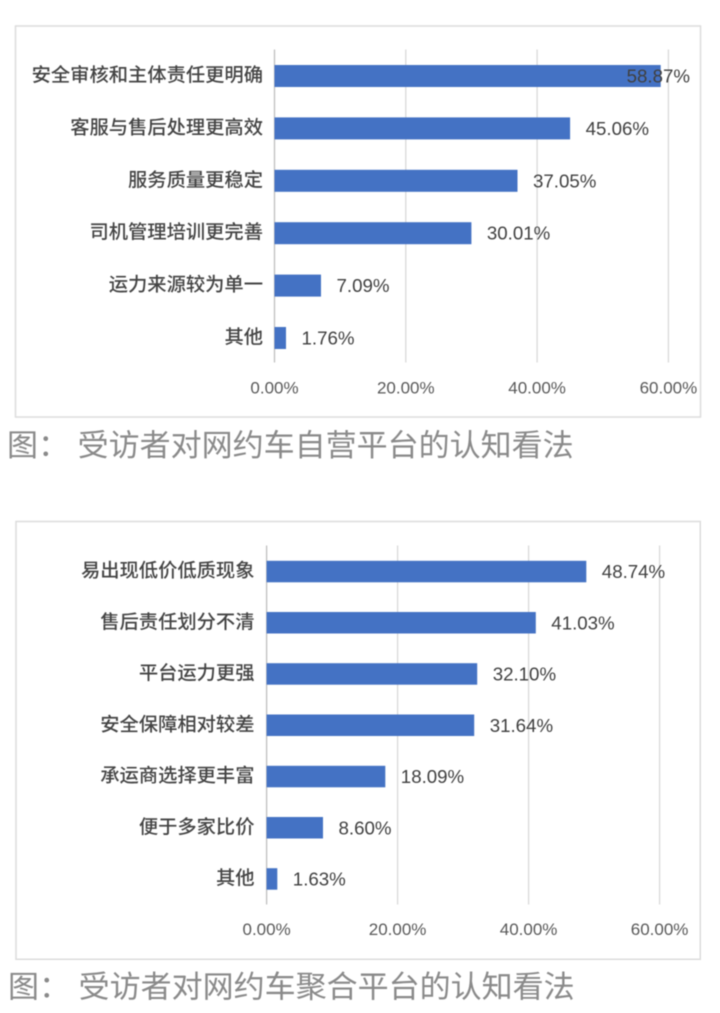  I want to click on svg-text: 易出现低价低质现象, so click(168, 571).